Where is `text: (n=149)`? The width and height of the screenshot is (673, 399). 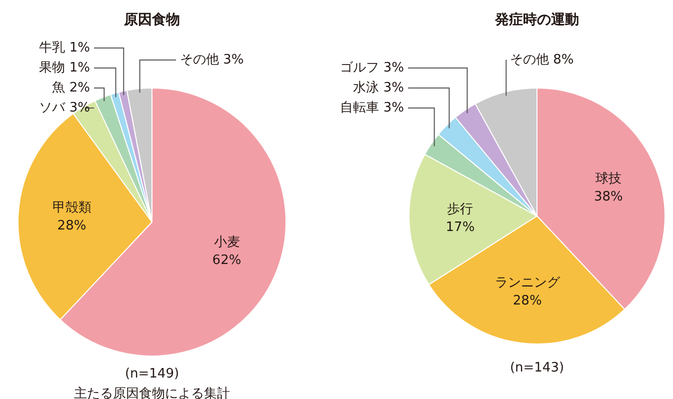 text: (n=149) is located at coordinates (152, 374).